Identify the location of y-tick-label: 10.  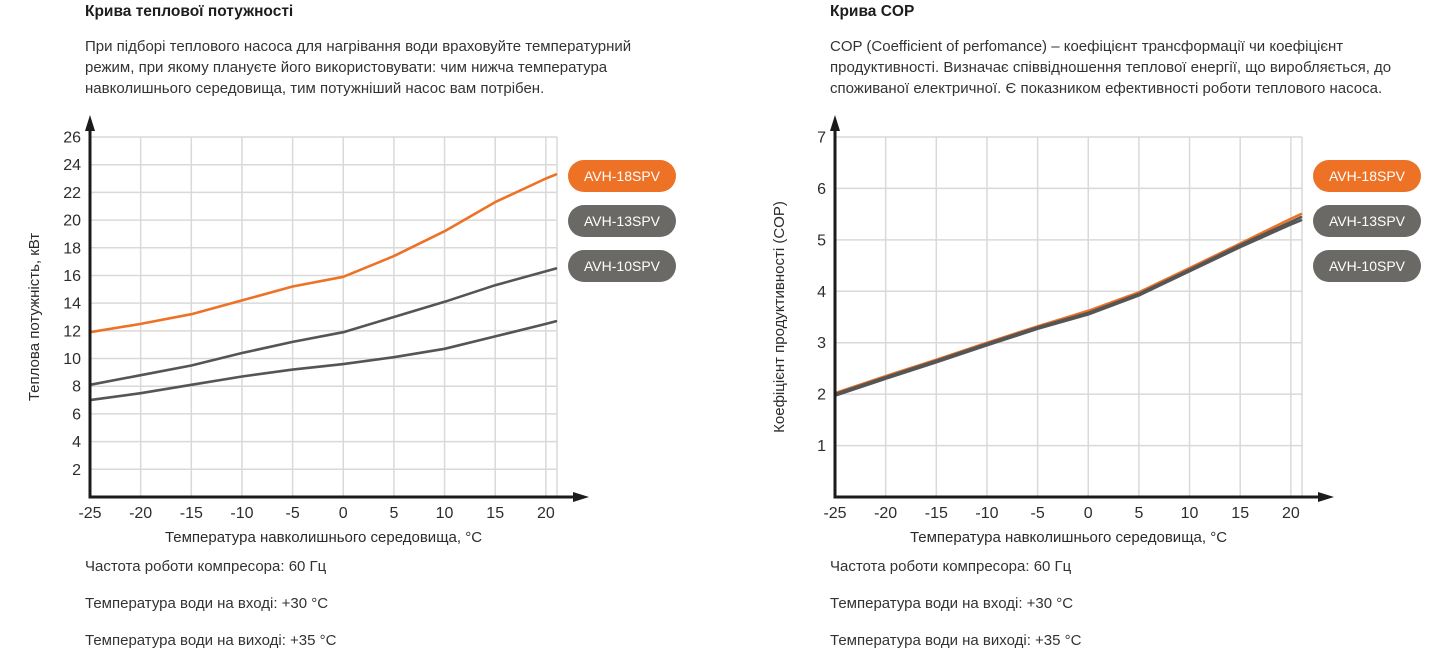
(72, 359).